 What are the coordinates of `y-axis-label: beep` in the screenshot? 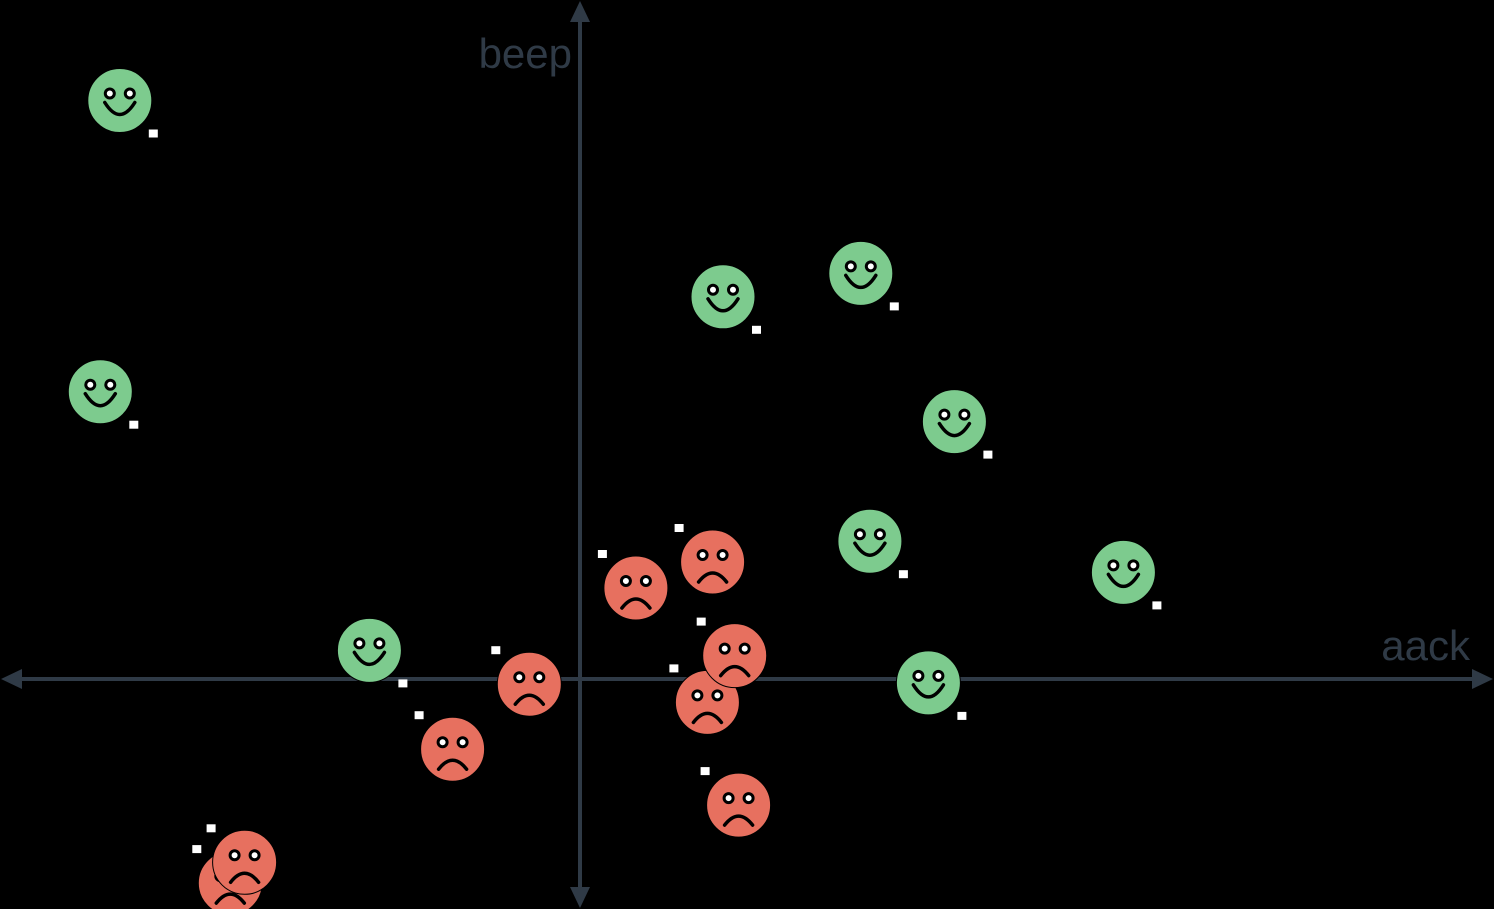 It's located at (525, 53).